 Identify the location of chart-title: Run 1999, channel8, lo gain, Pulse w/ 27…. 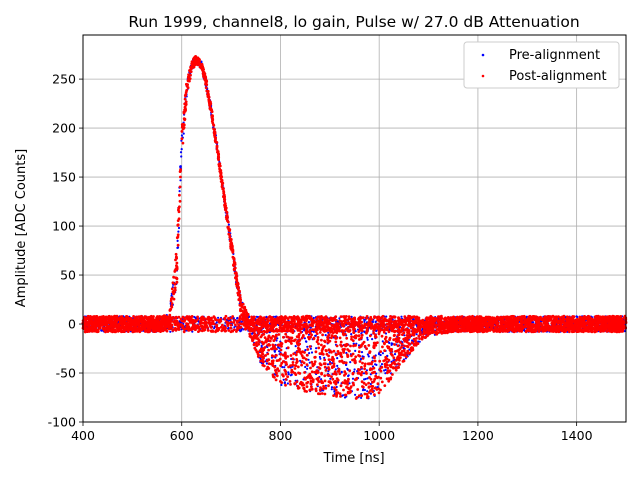
(353, 22).